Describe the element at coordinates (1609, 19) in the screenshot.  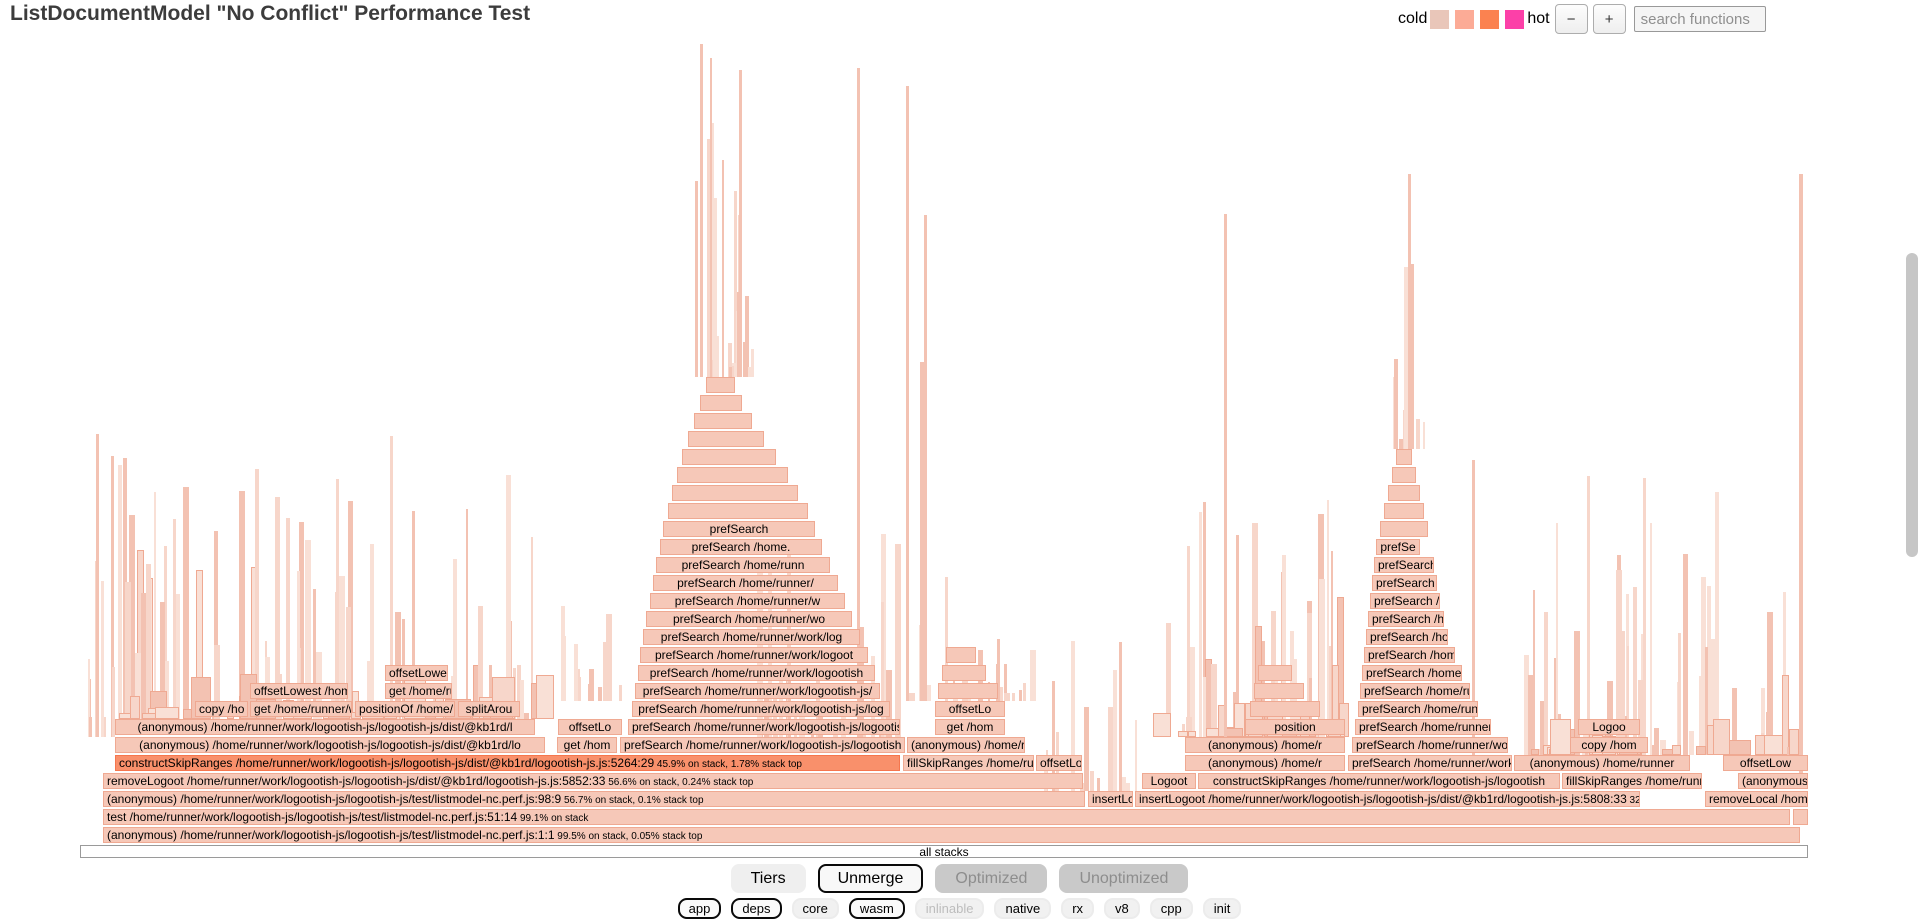
I see `zoom-in-button: +` at that location.